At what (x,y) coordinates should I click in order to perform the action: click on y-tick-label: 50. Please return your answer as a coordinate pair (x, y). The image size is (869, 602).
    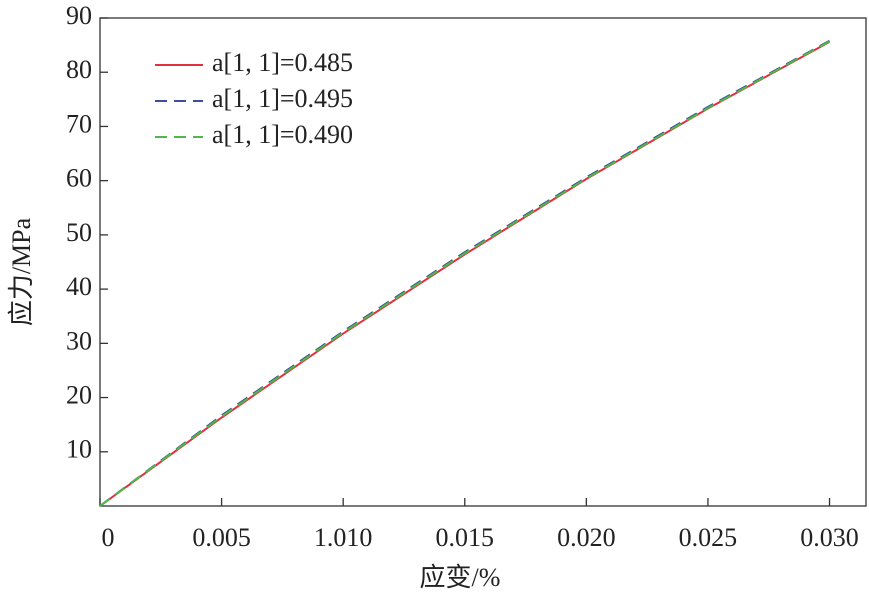
    Looking at the image, I should click on (79, 232).